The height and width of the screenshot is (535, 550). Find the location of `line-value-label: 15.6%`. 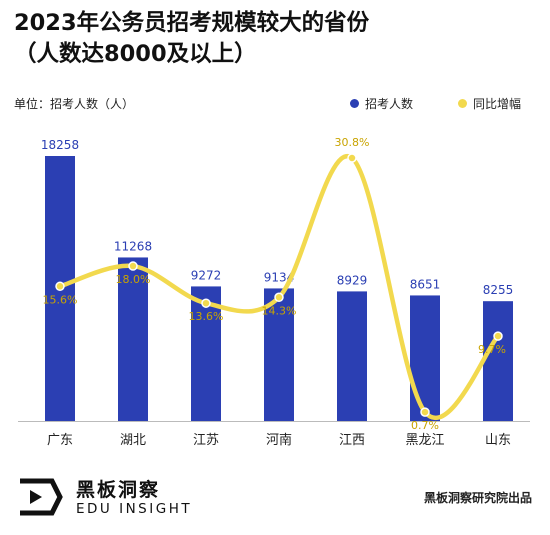

line-value-label: 15.6% is located at coordinates (60, 299).